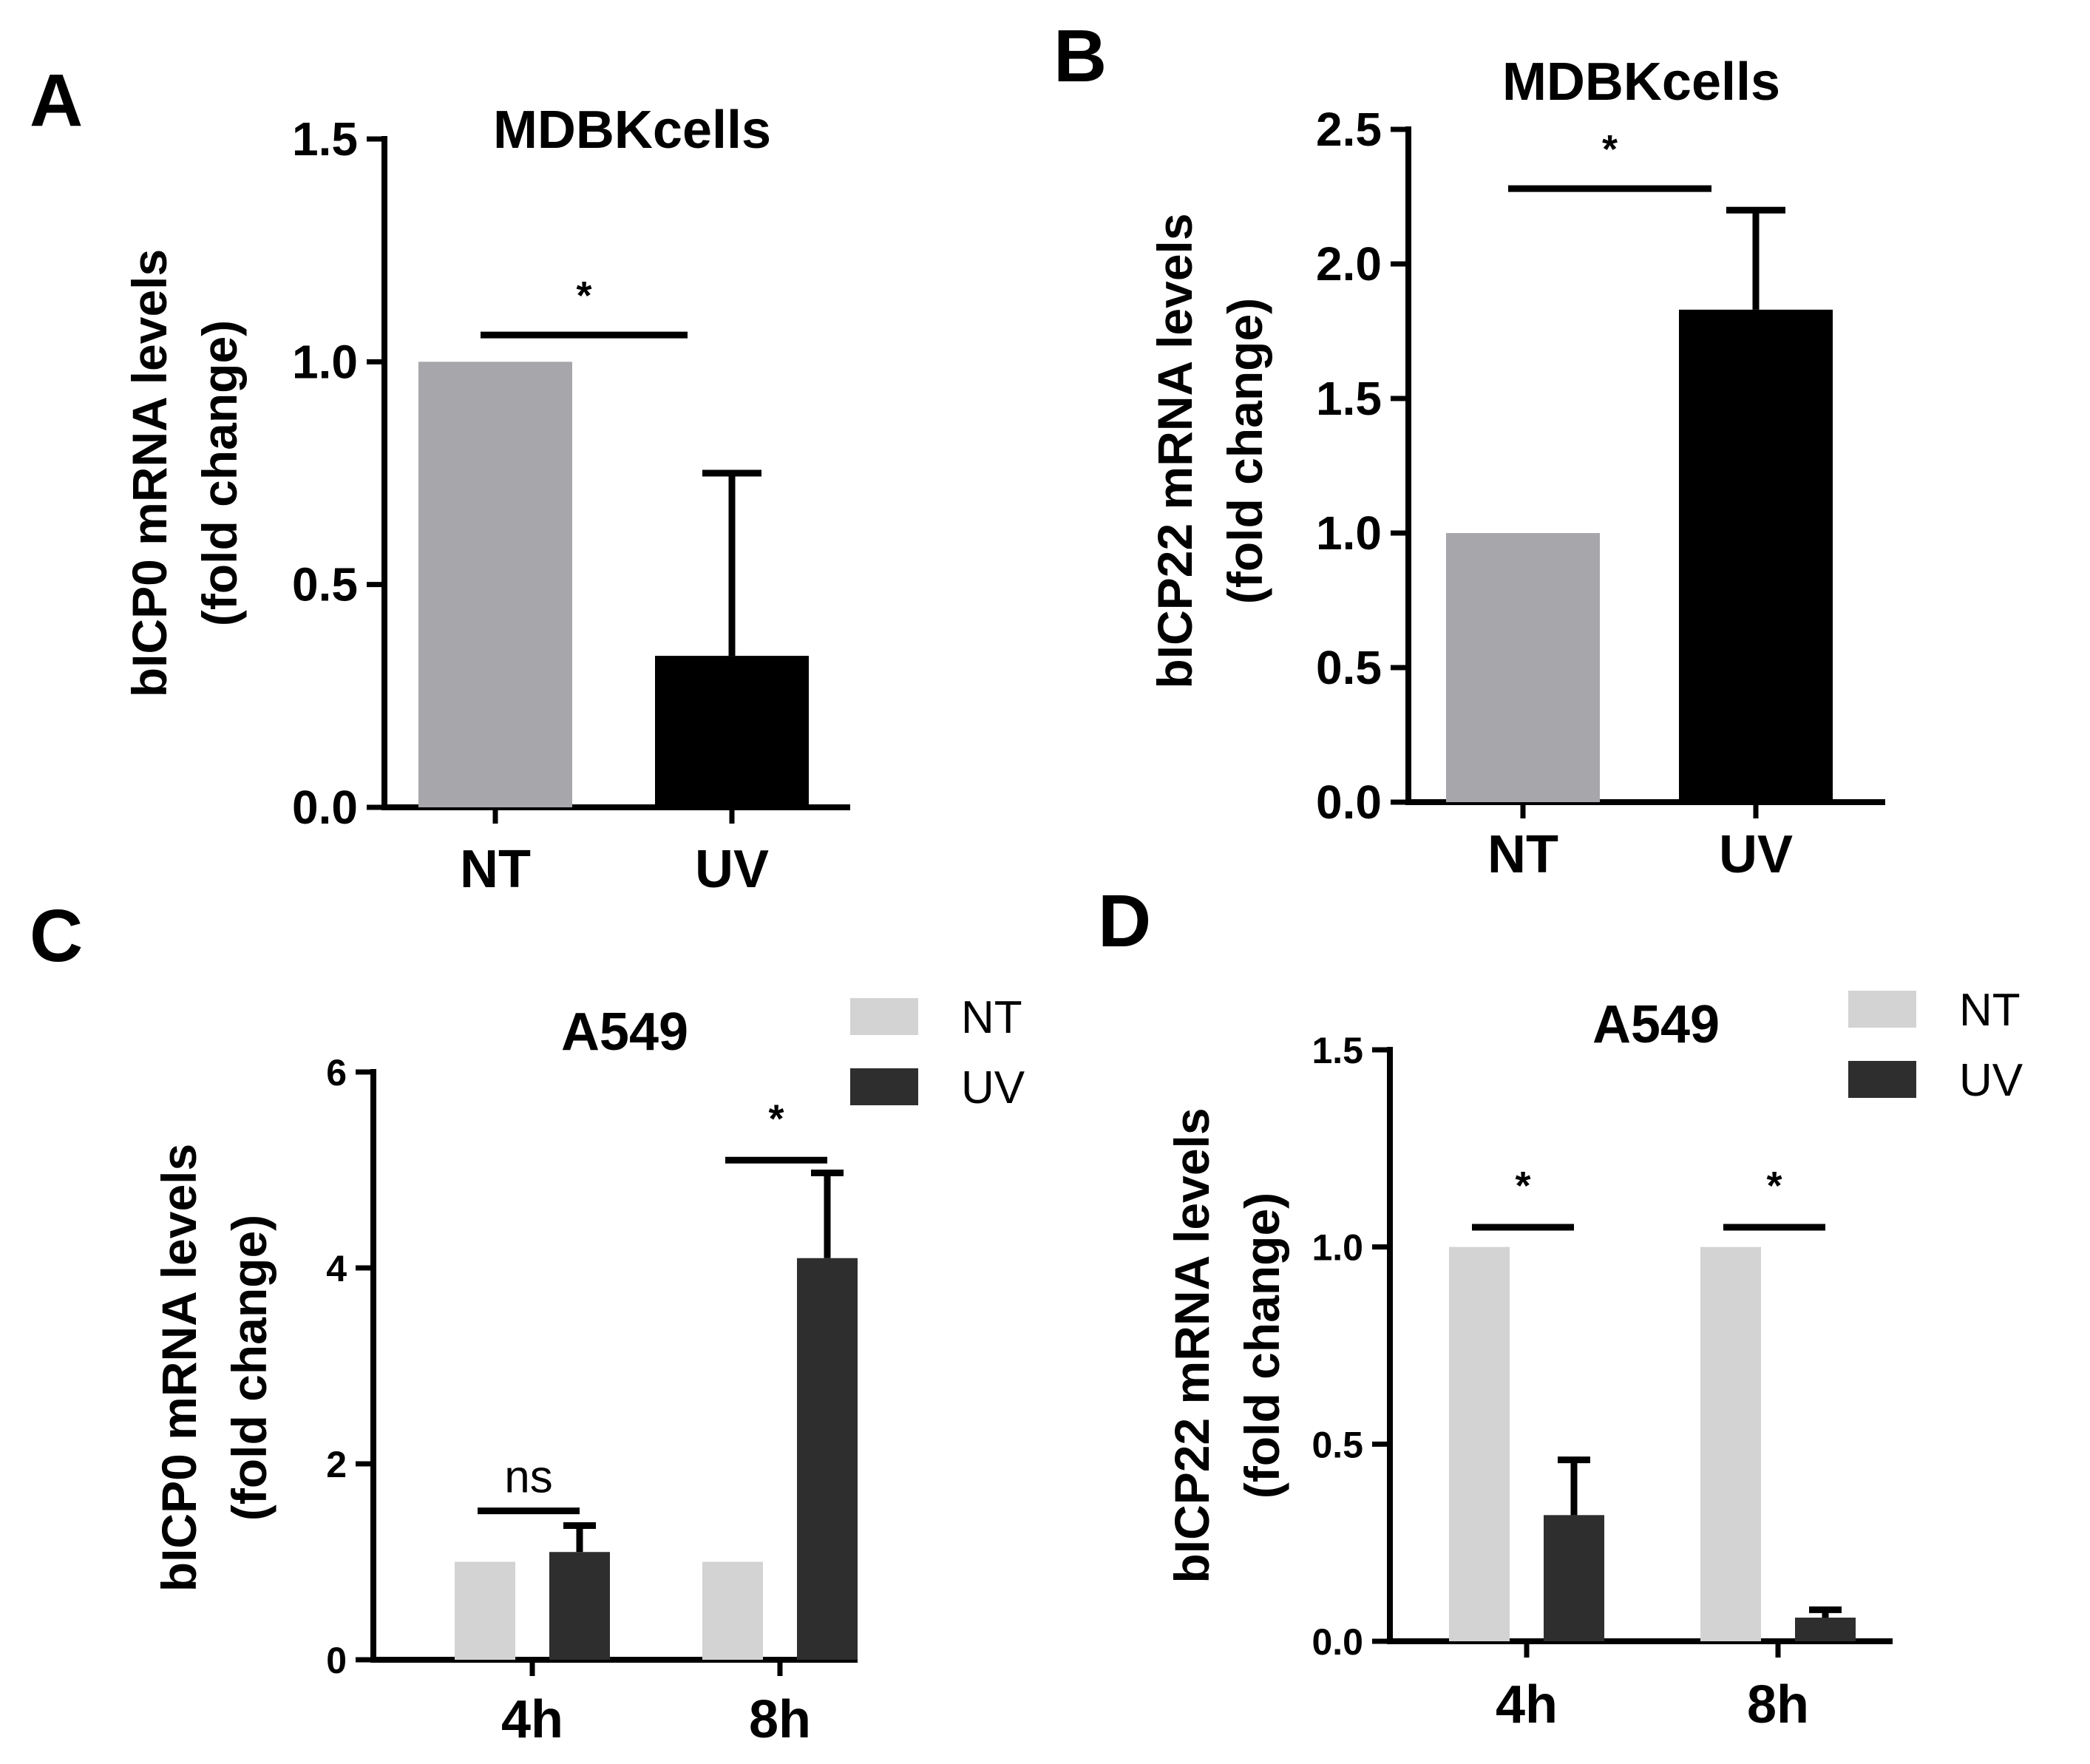 The image size is (2090, 1764). I want to click on y-tick-label: 2.0, so click(1349, 264).